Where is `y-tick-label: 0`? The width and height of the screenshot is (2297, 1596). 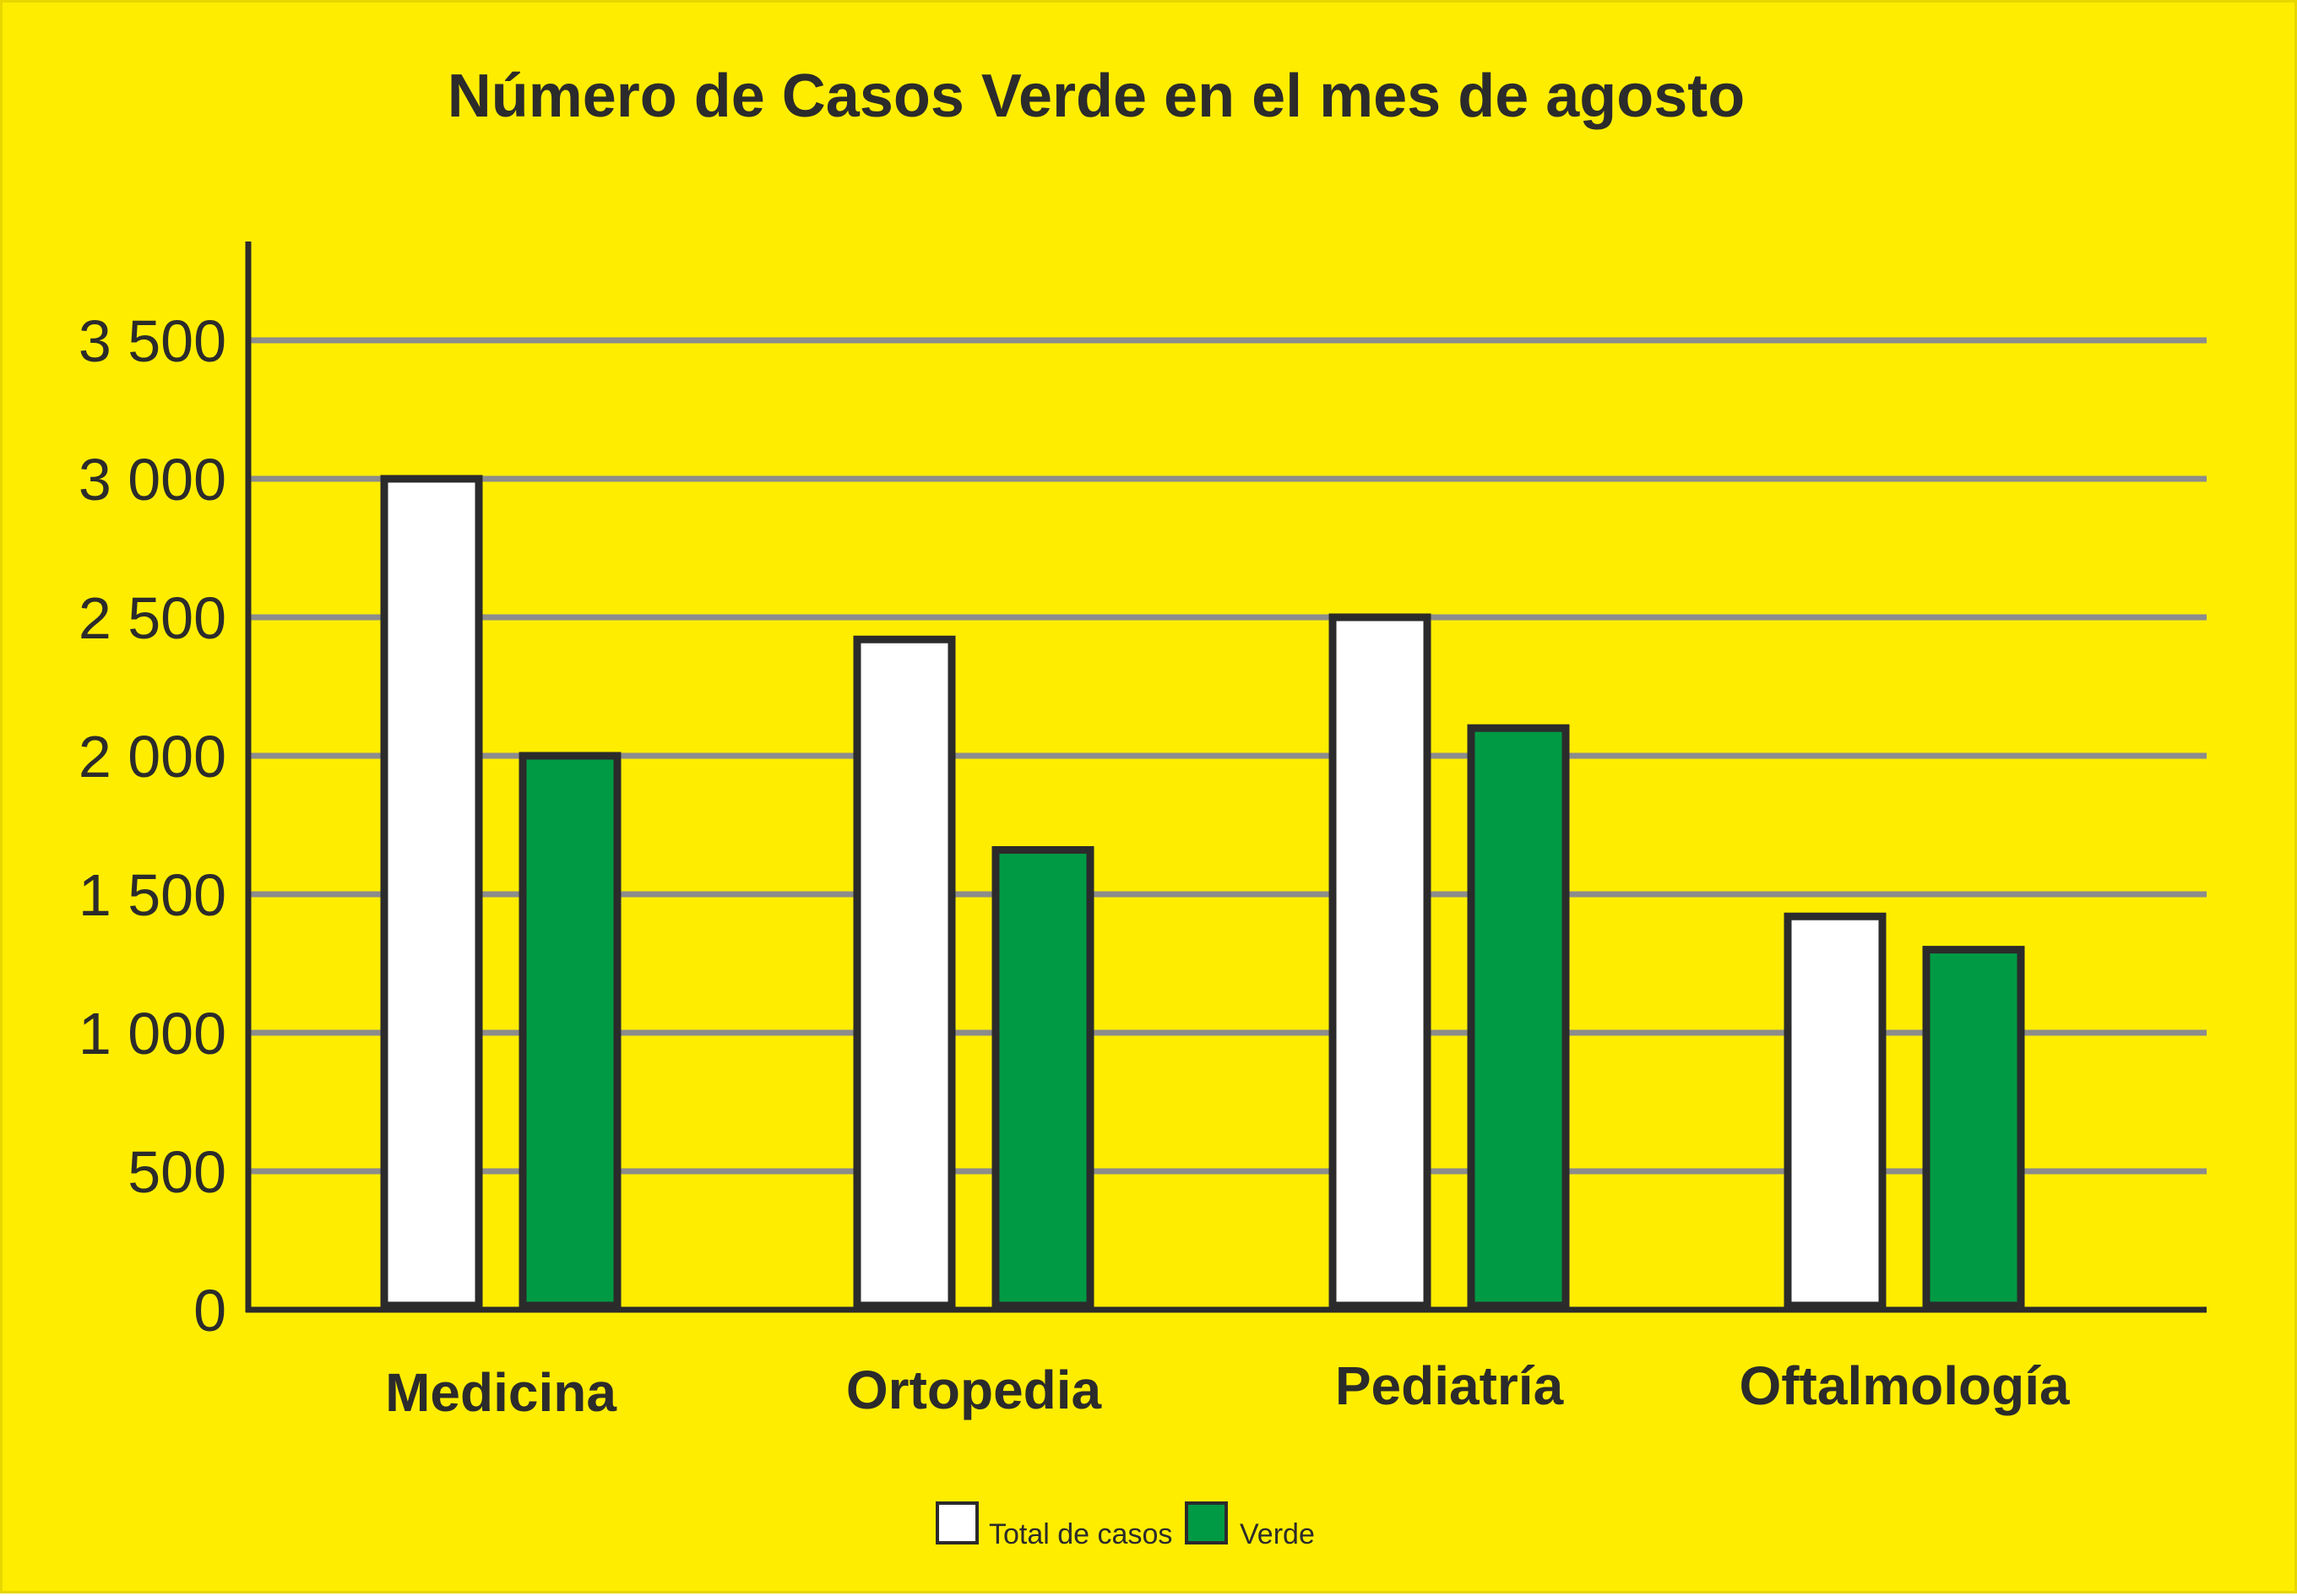
y-tick-label: 0 is located at coordinates (209, 1311).